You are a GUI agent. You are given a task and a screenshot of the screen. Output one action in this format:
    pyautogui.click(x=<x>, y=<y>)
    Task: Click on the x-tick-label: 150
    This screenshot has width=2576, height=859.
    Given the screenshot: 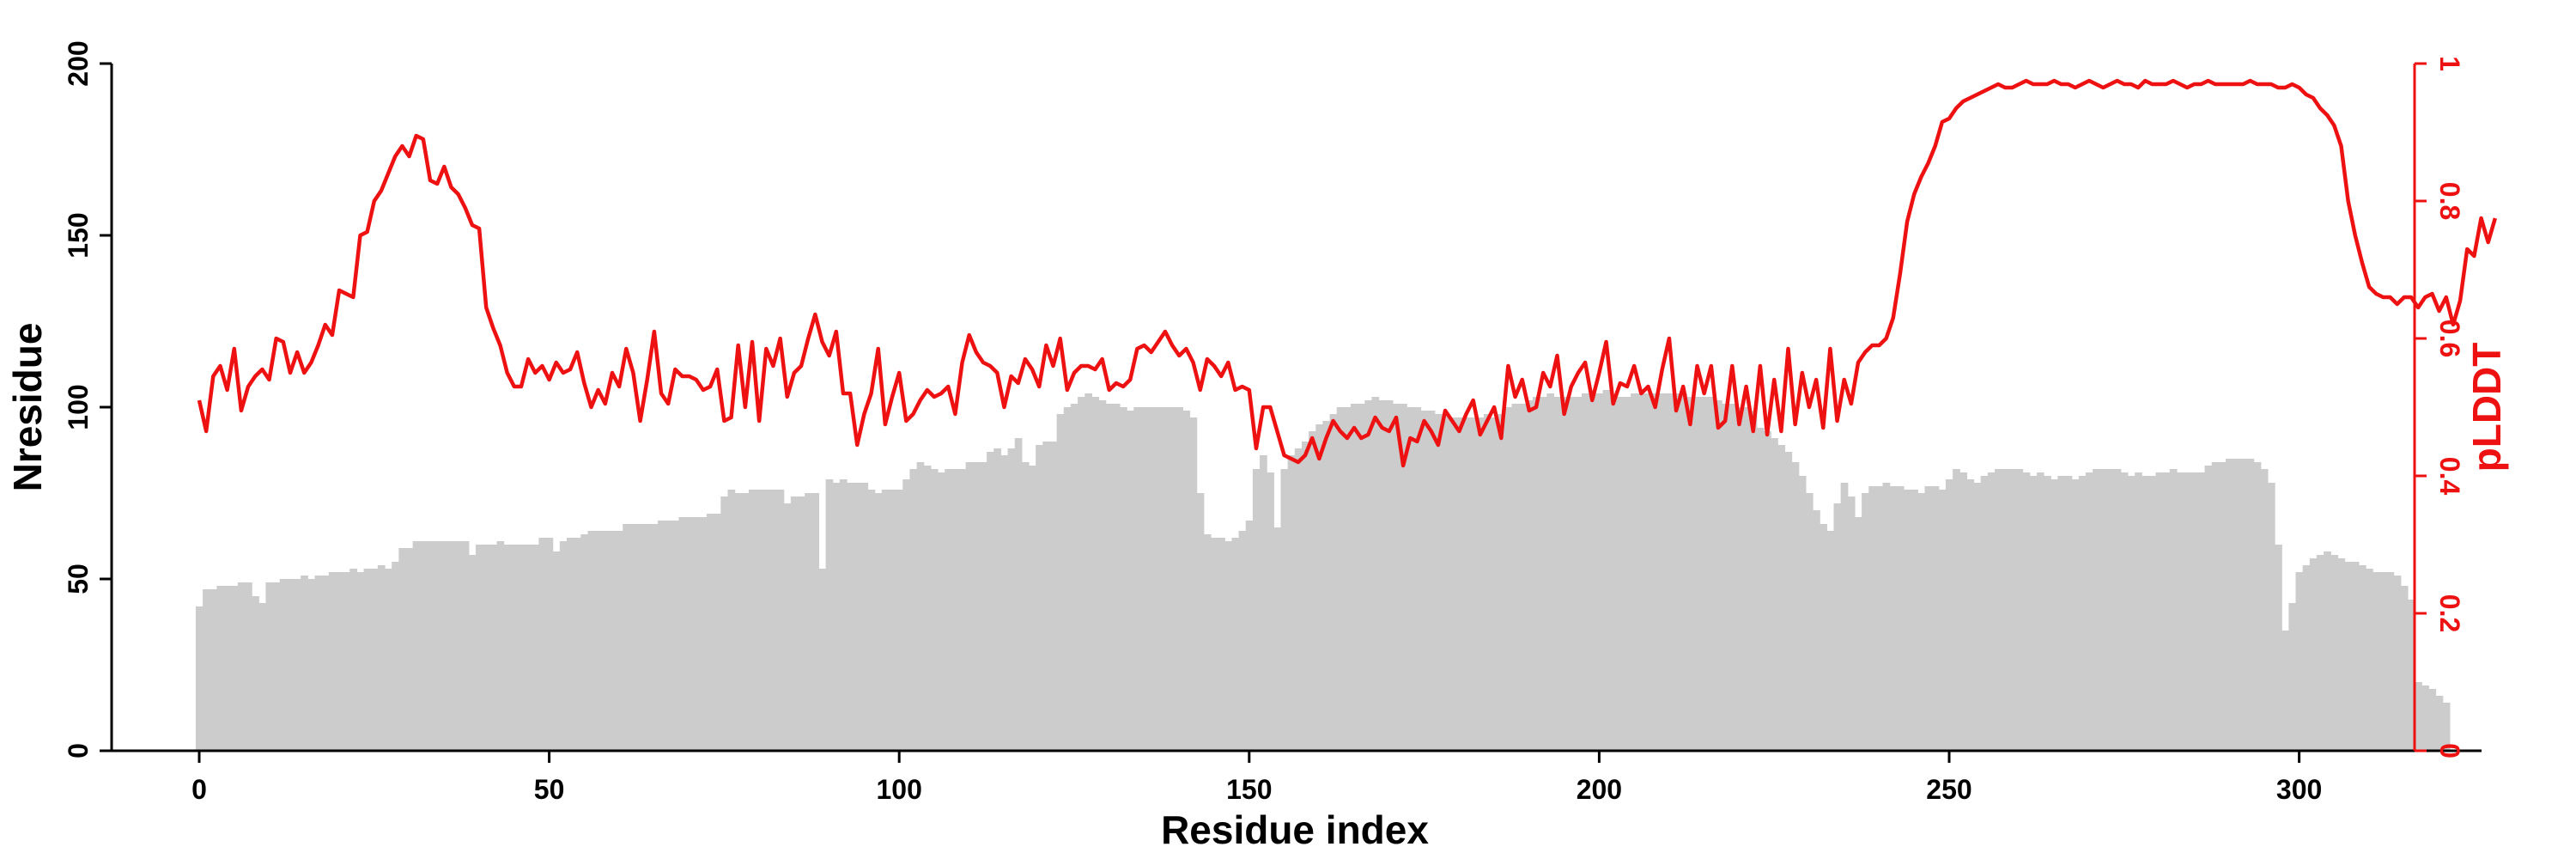 What is the action you would take?
    pyautogui.click(x=1249, y=789)
    